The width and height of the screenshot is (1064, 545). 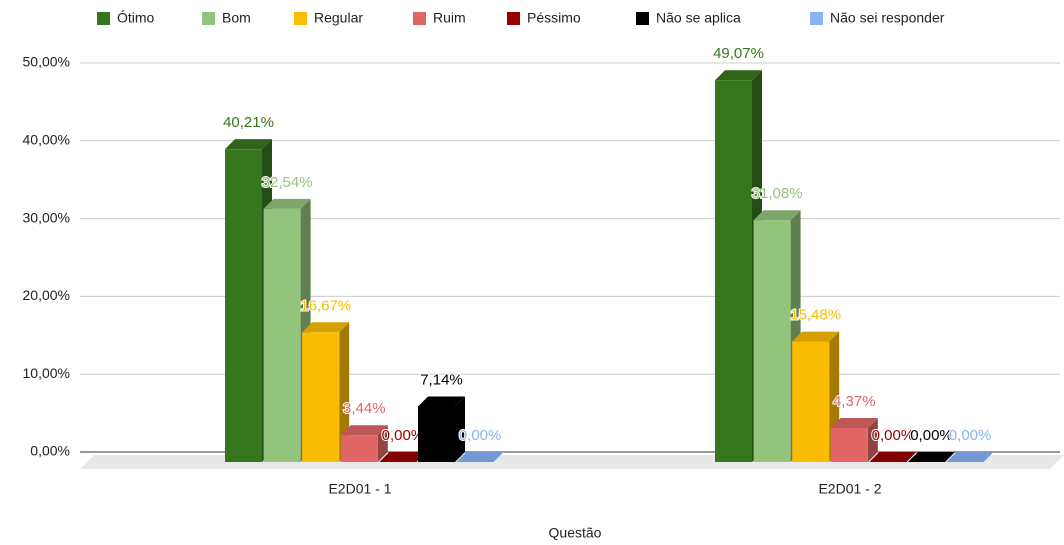 What do you see at coordinates (777, 193) in the screenshot?
I see `value-label: 31,08%` at bounding box center [777, 193].